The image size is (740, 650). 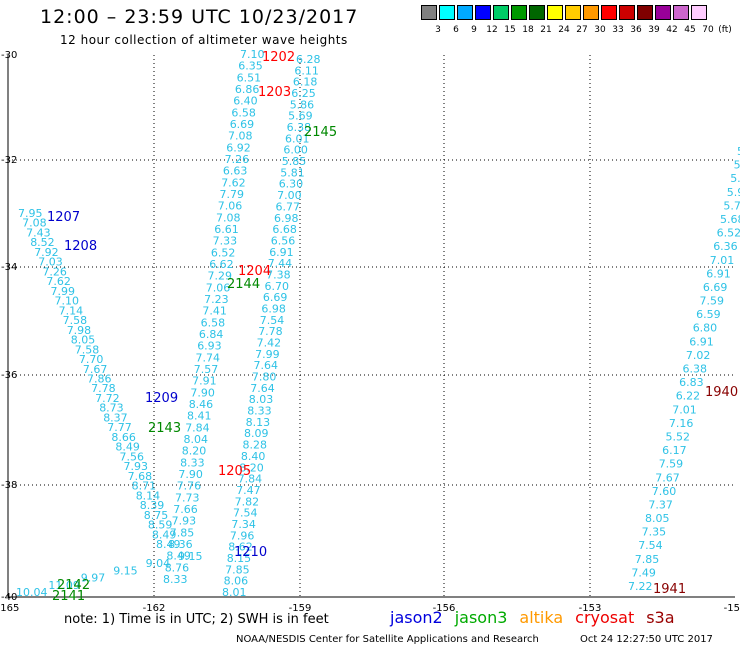 What do you see at coordinates (731, 205) in the screenshot?
I see `wave-height-value: 5.79` at bounding box center [731, 205].